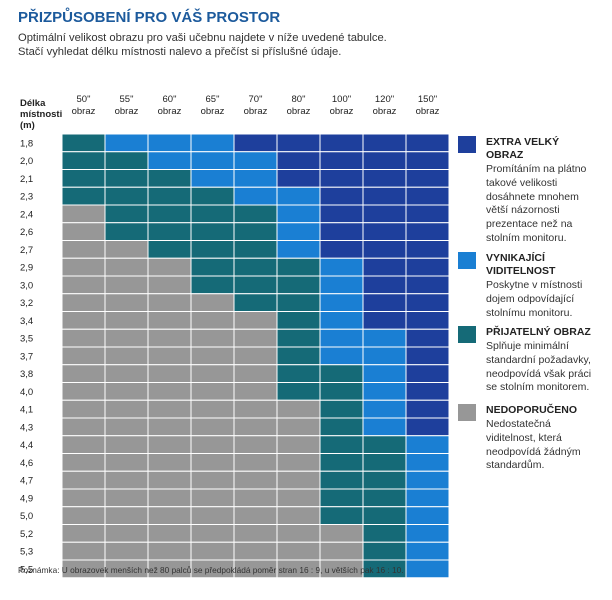 This screenshot has width=612, height=600. Describe the element at coordinates (527, 346) in the screenshot. I see `legend-description-line: Splňuje minimální` at that location.